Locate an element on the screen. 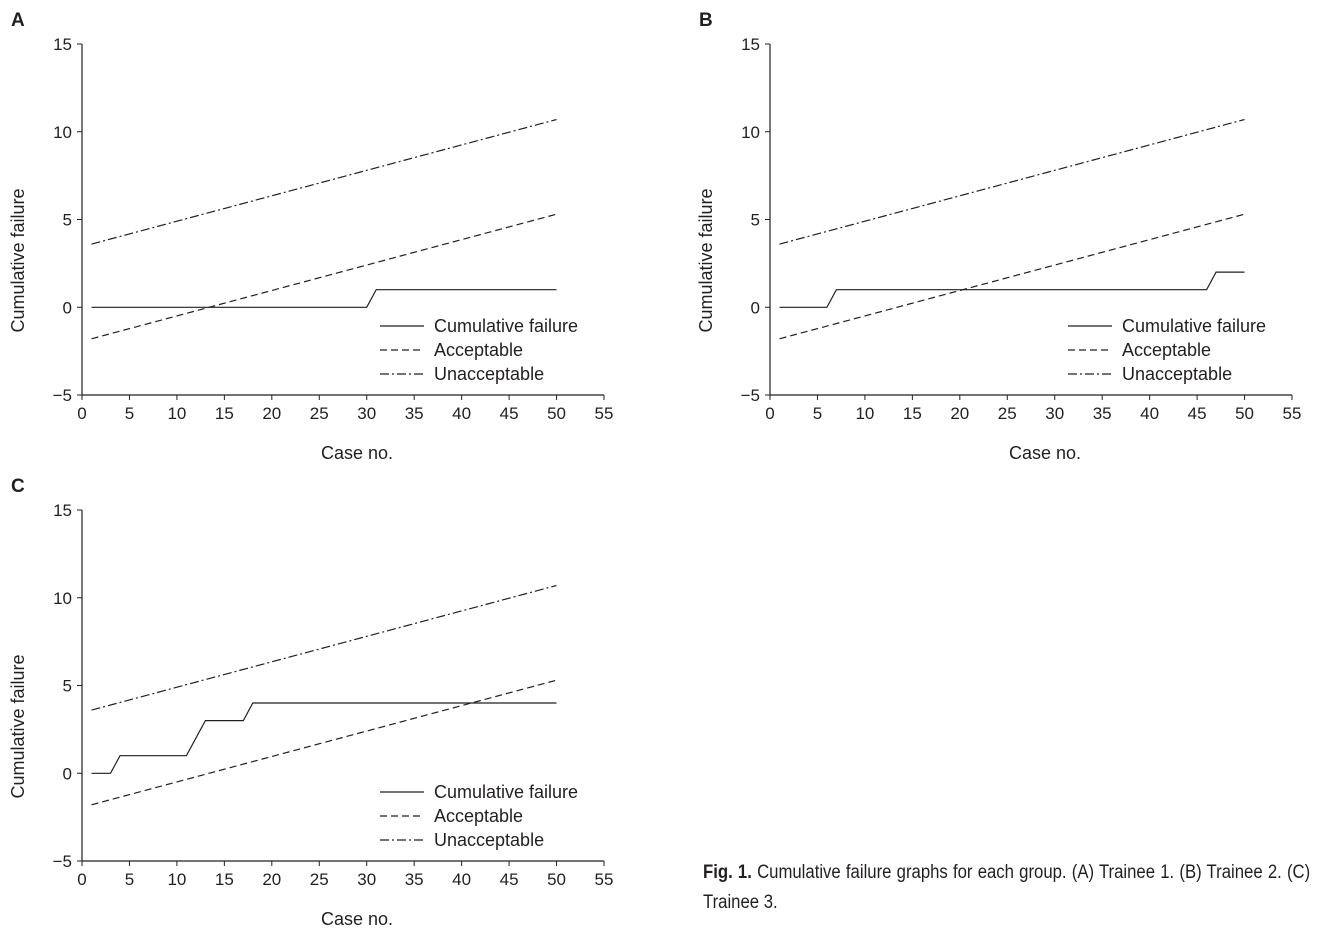 This screenshot has height=929, width=1319. panel-letter: B is located at coordinates (706, 20).